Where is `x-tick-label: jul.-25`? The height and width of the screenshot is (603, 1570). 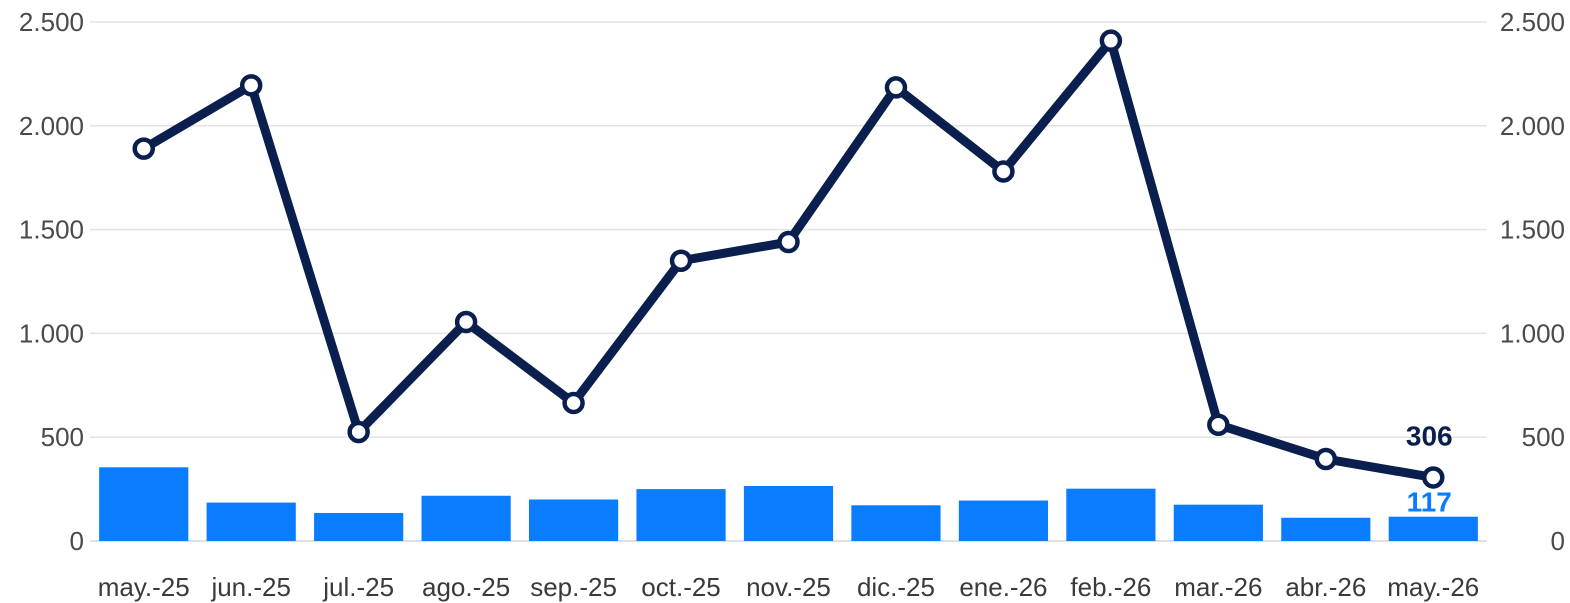 x-tick-label: jul.-25 is located at coordinates (358, 587).